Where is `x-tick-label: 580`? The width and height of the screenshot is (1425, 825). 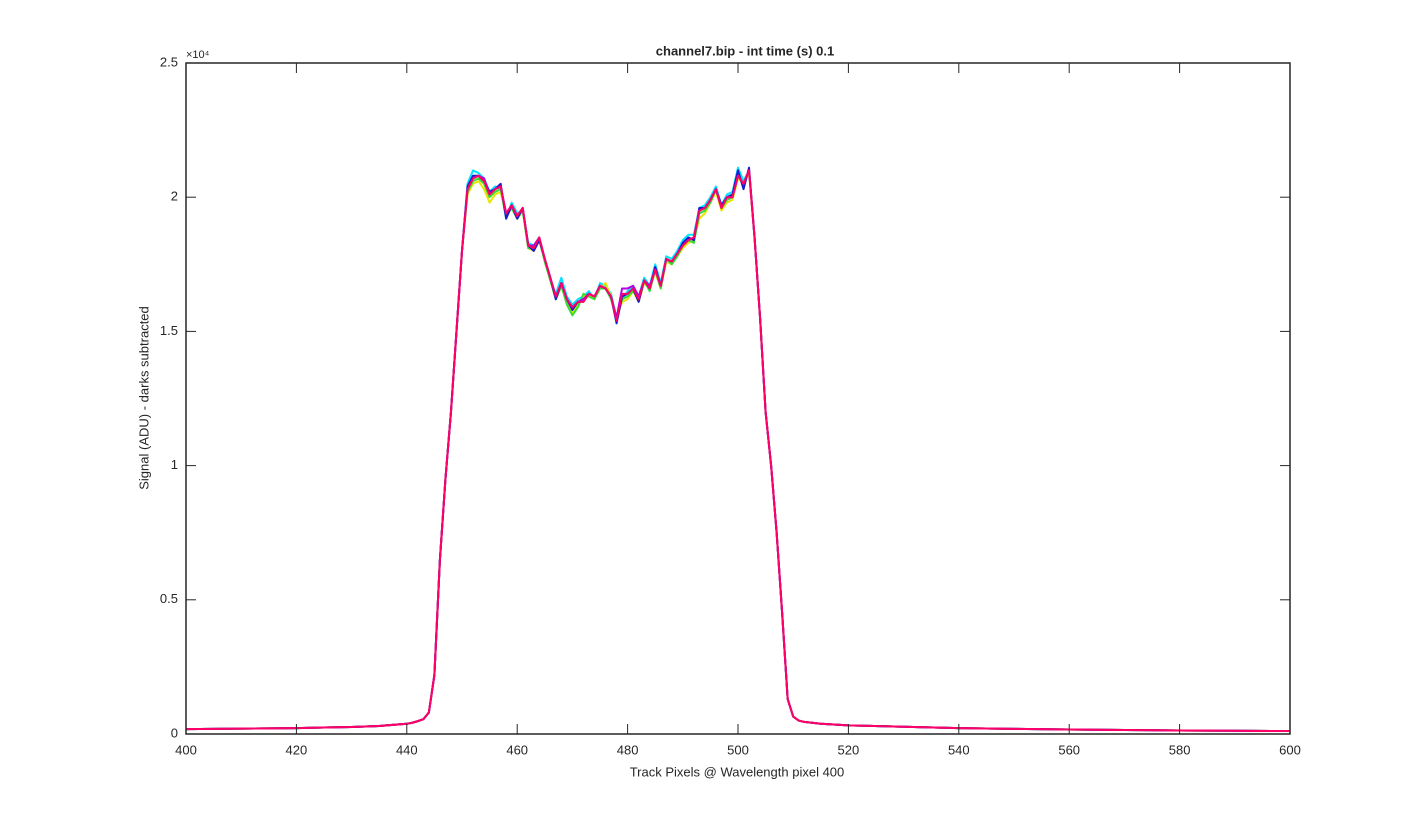 x-tick-label: 580 is located at coordinates (1180, 749).